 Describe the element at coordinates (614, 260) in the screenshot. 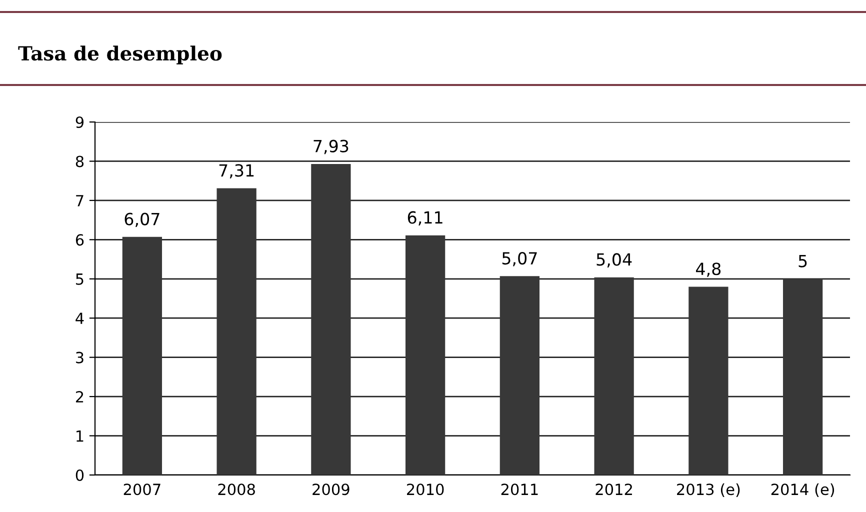

I see `data-label: 5,04` at that location.